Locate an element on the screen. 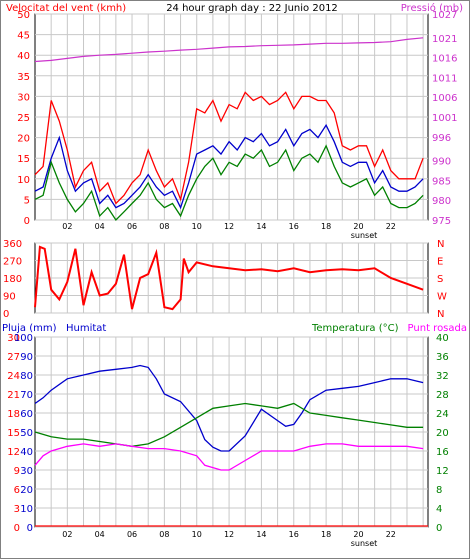  wind-tick-label: 15 is located at coordinates (23, 159).